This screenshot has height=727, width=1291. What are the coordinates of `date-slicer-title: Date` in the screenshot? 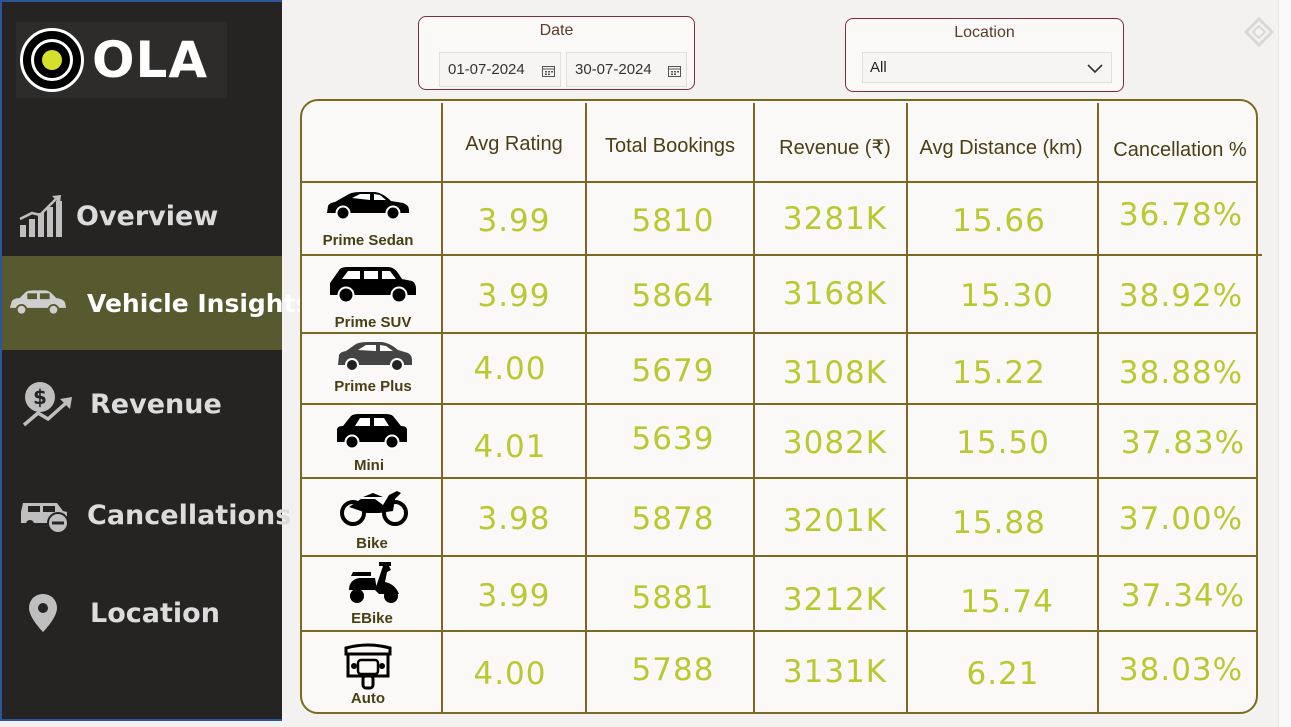 It's located at (556, 30).